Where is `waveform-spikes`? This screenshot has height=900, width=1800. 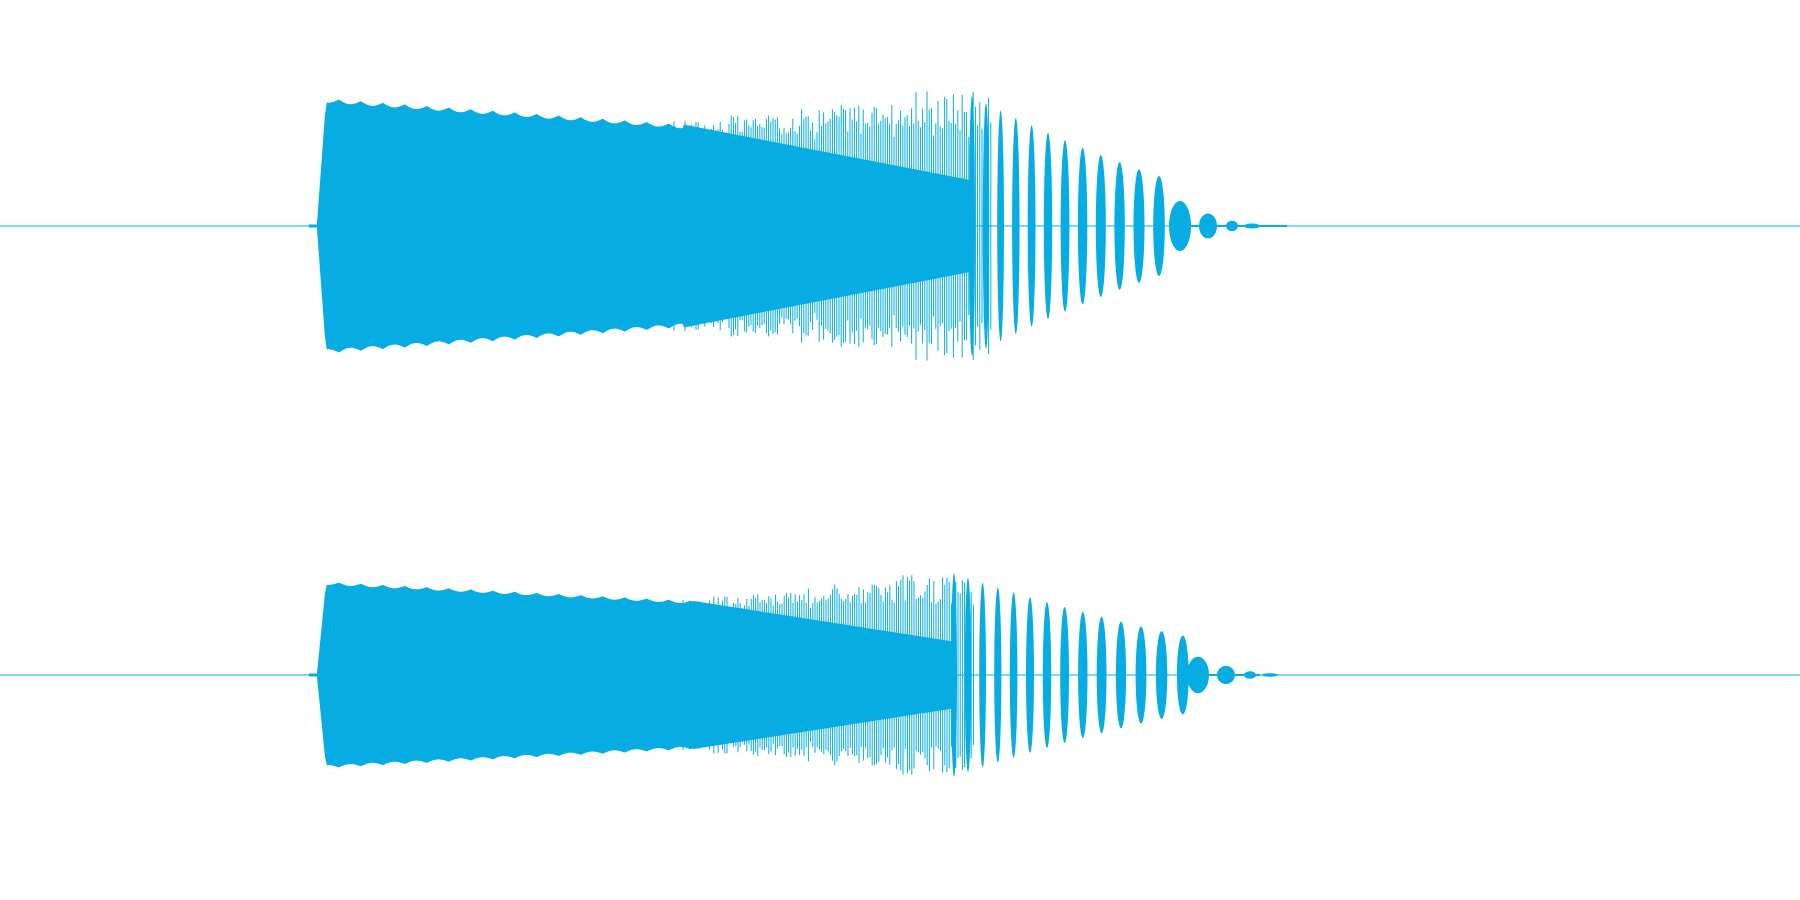 waveform-spikes is located at coordinates (828, 675).